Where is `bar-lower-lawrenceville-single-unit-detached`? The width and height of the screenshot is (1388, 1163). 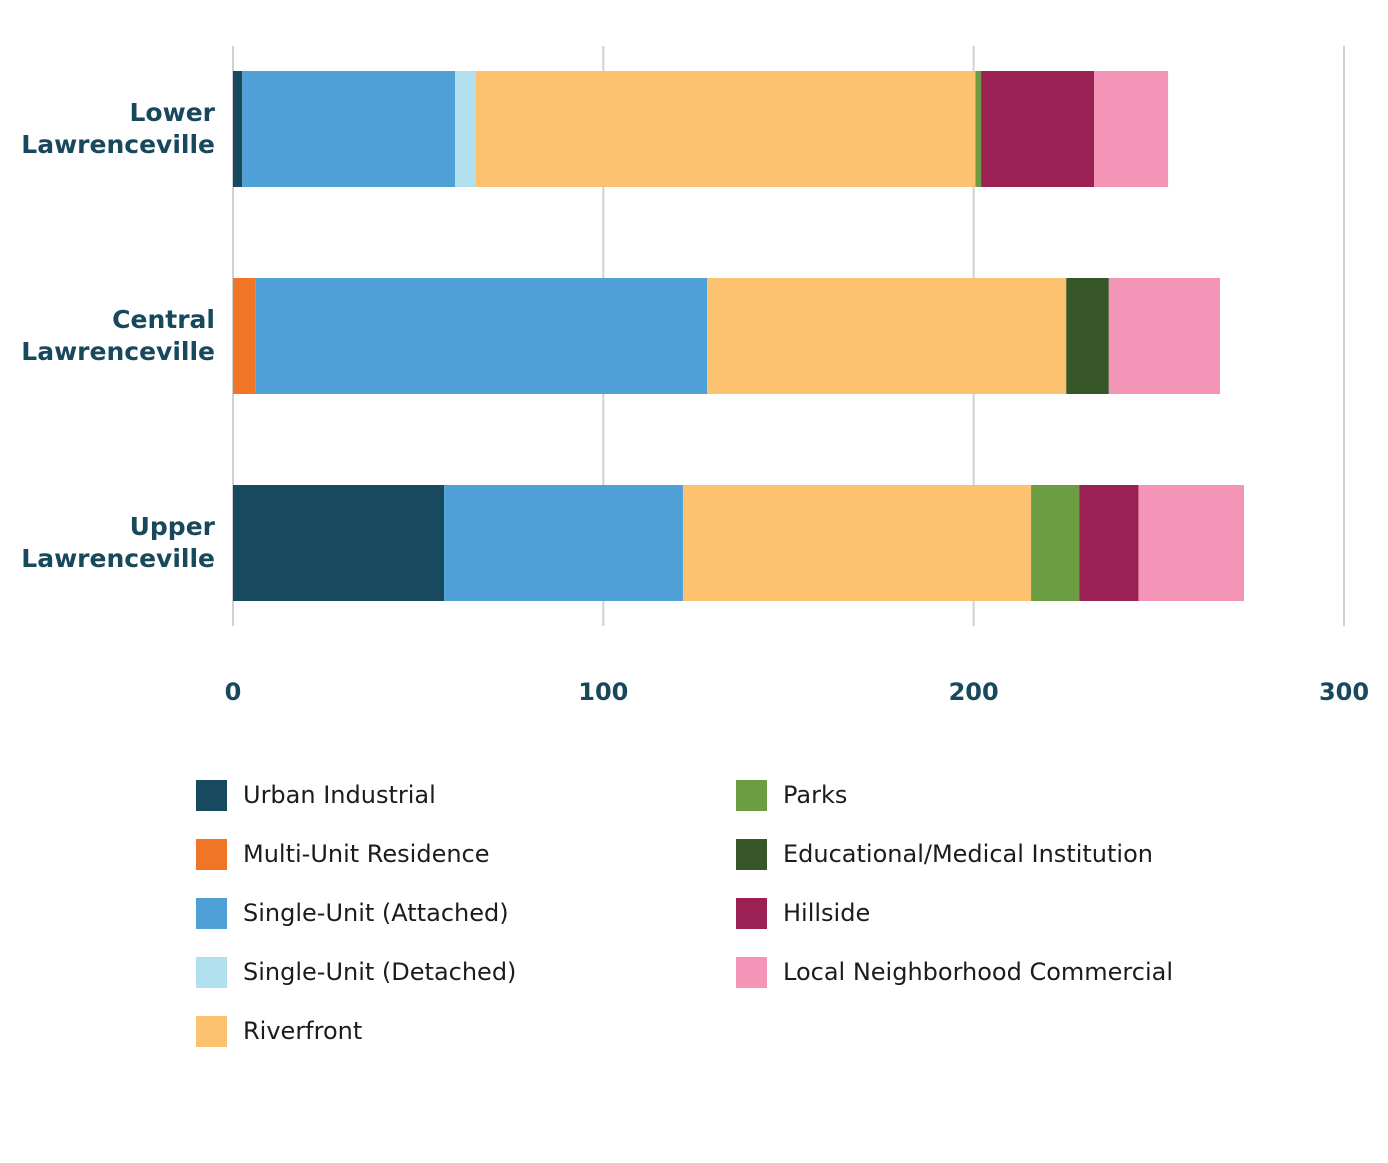
bar-lower-lawrenceville-single-unit-detached is located at coordinates (465, 129).